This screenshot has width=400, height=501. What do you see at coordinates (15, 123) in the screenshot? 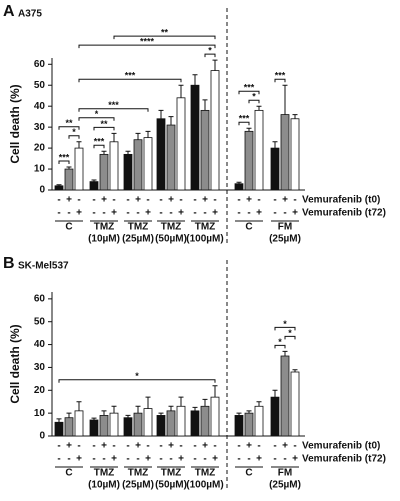
I see `y-axis-label: Cell death (%)` at bounding box center [15, 123].